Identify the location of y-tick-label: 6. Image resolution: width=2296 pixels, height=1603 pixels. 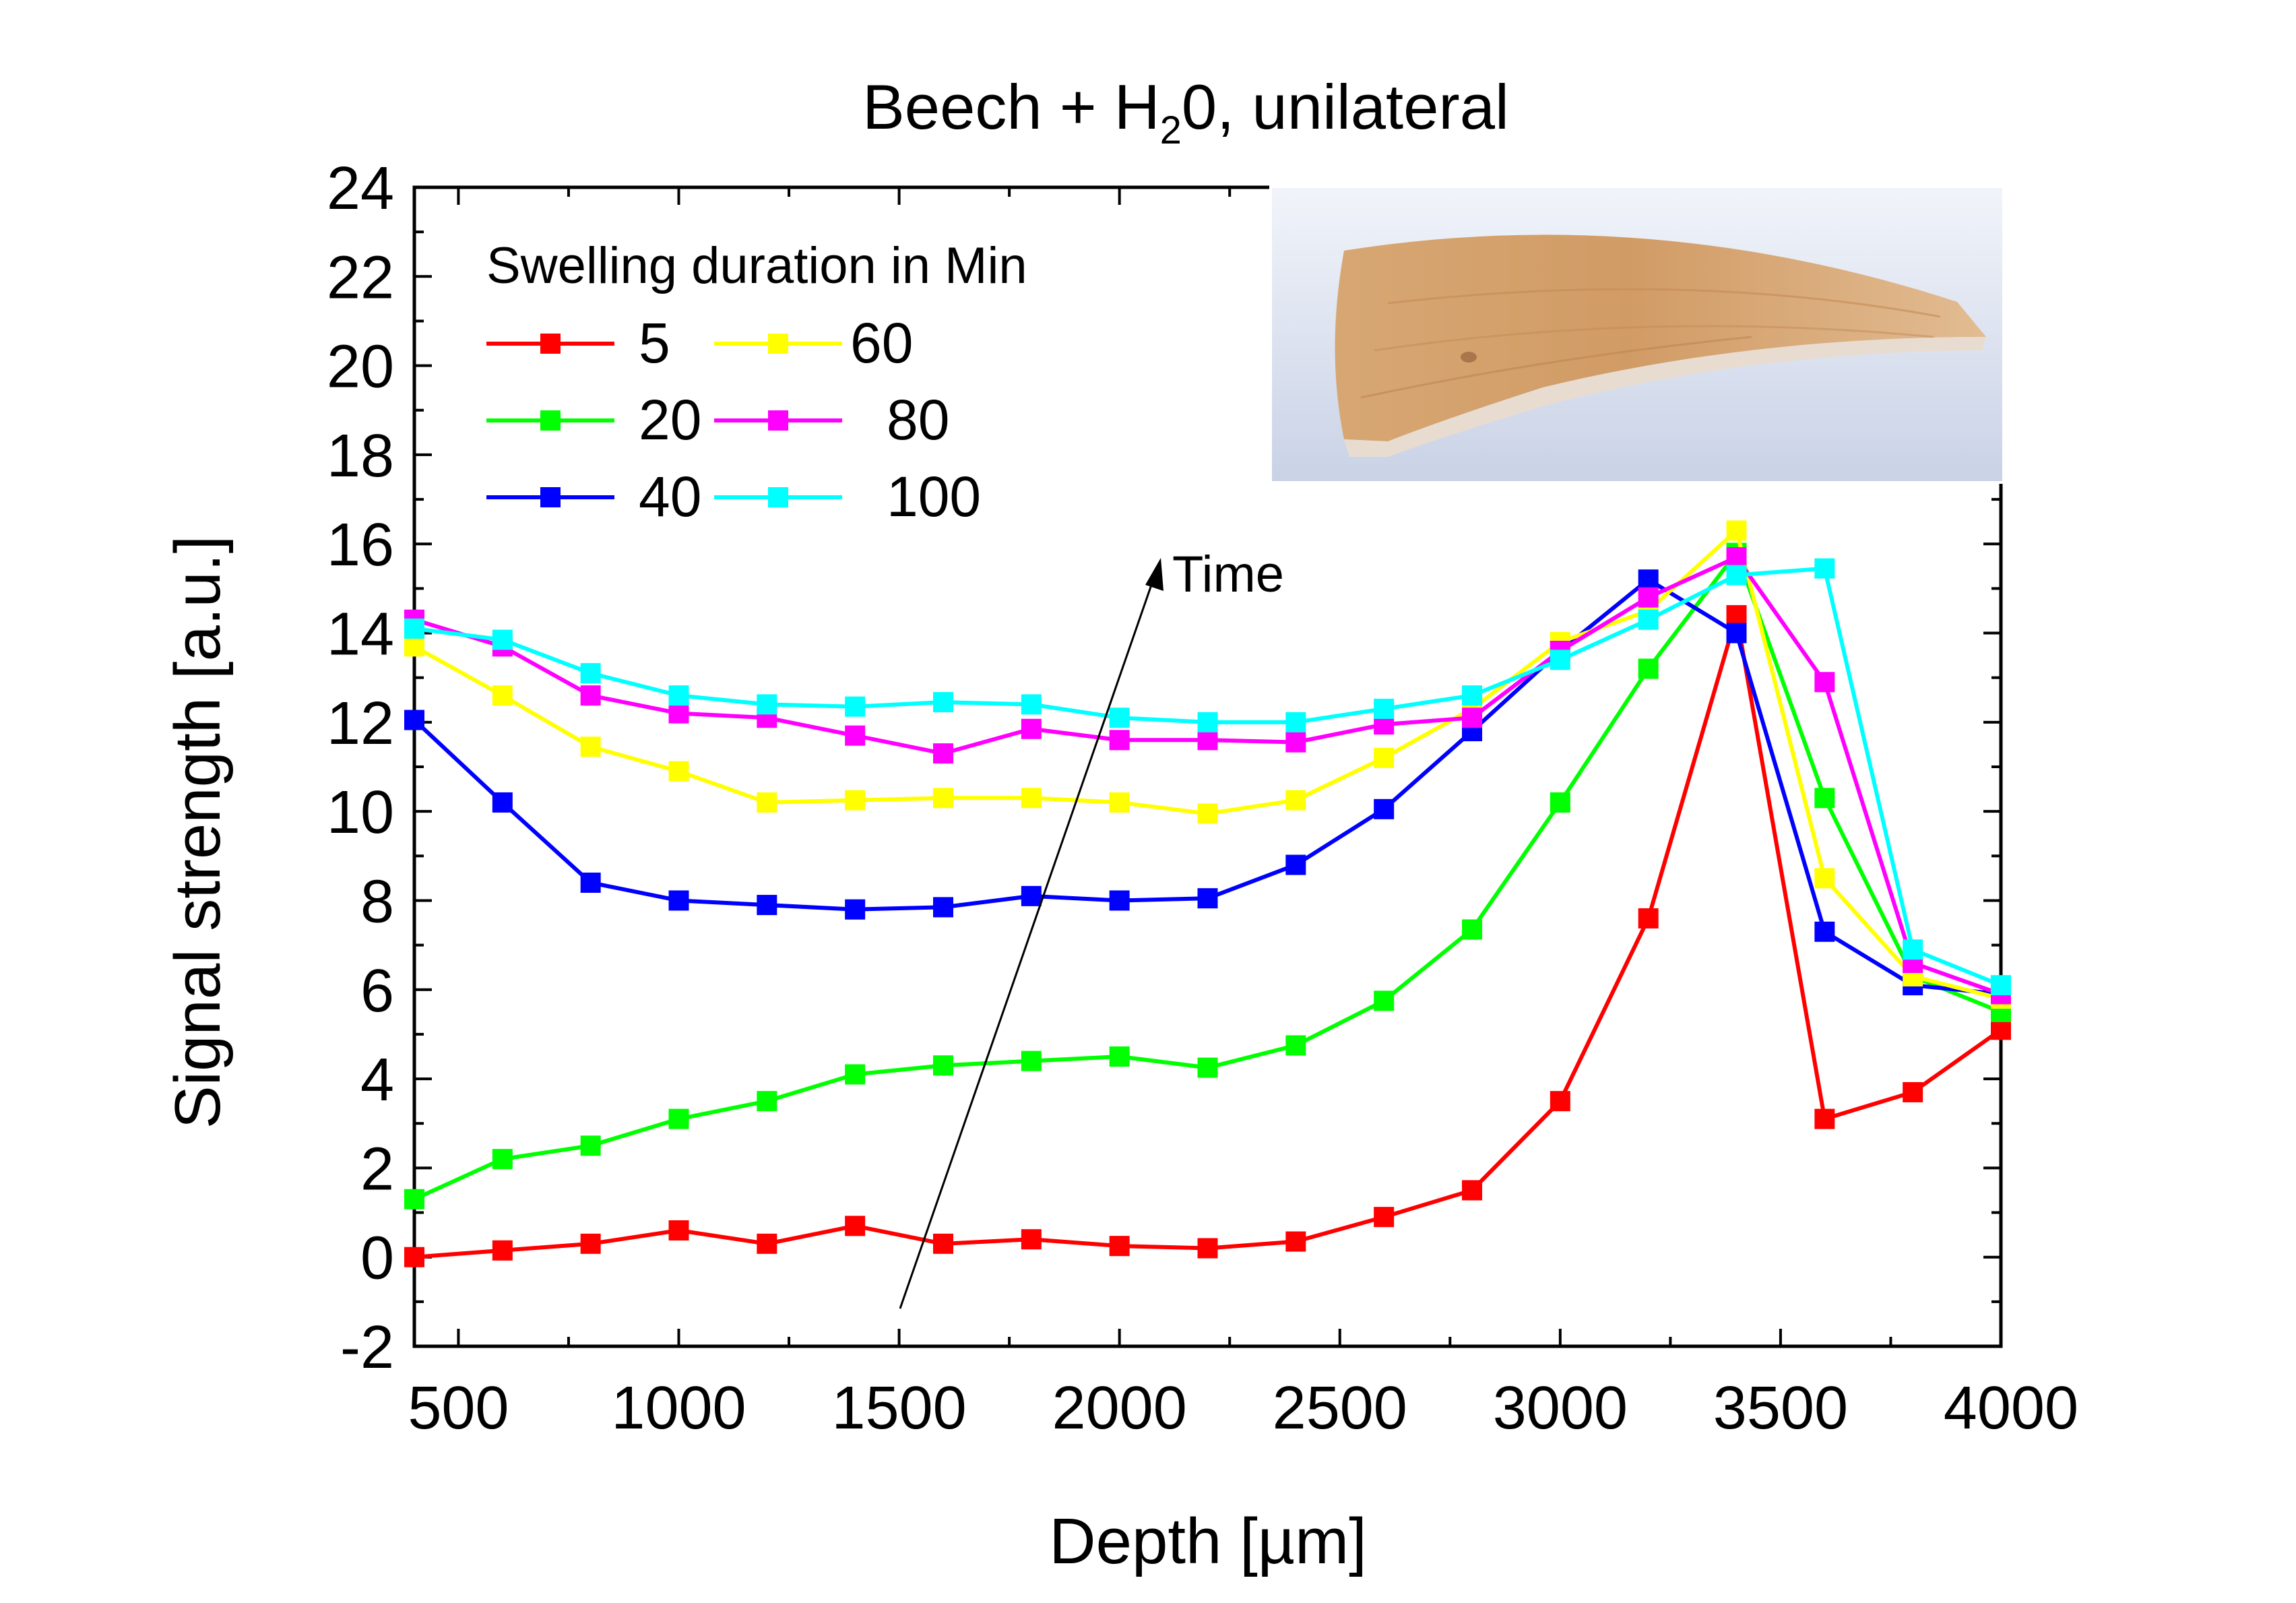
(377, 991).